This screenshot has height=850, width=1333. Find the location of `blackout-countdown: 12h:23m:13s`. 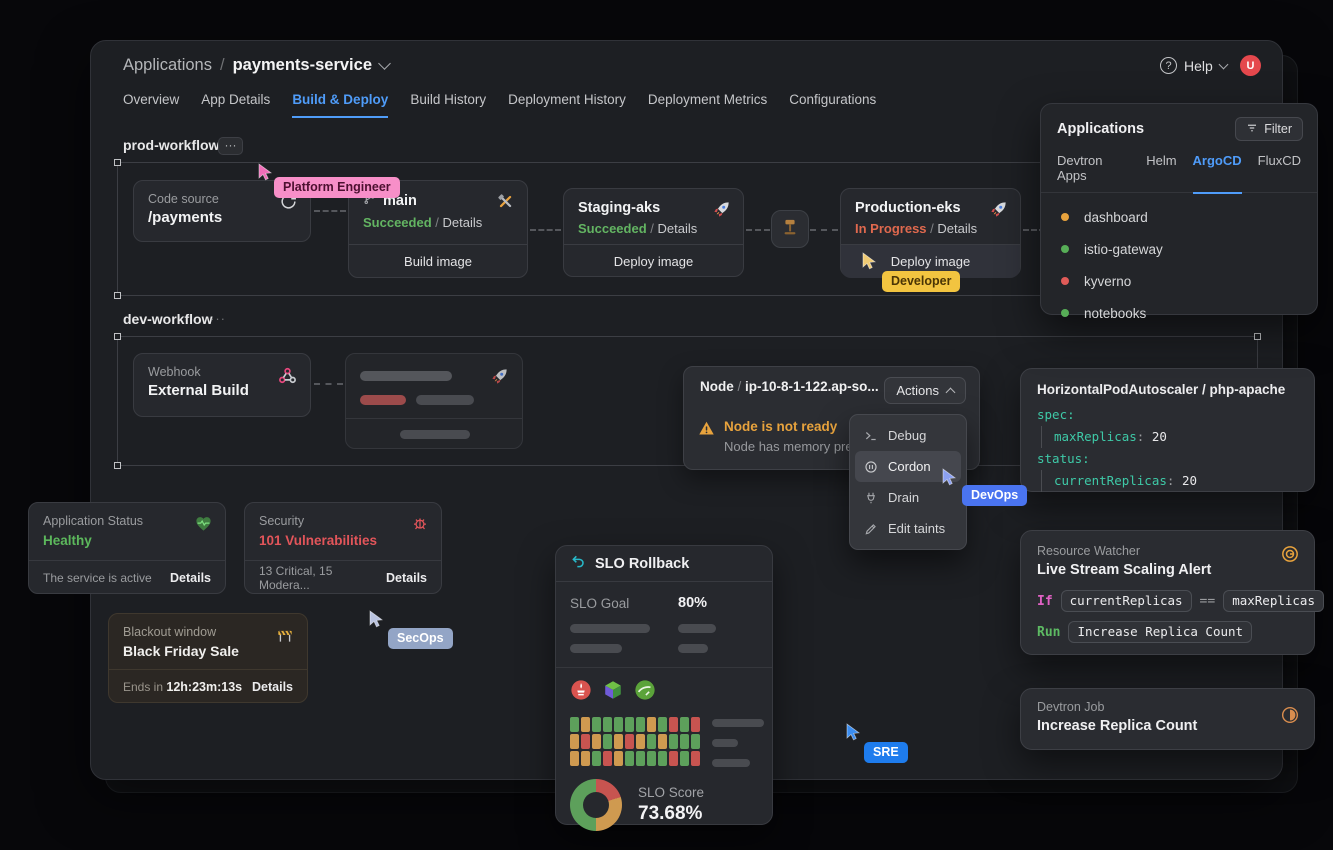

blackout-countdown: 12h:23m:13s is located at coordinates (204, 687).